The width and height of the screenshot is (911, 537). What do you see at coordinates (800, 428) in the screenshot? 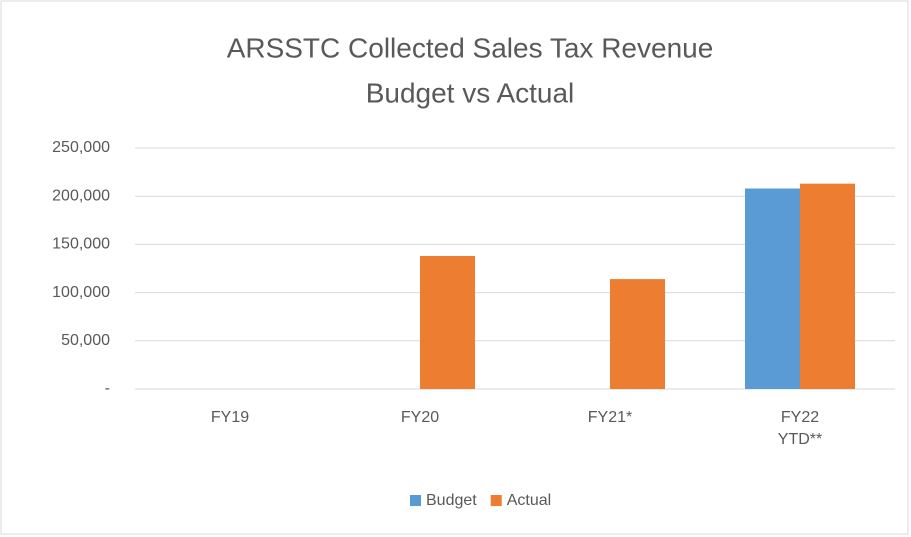
I see `x-tick-label: FY22 YTD**` at bounding box center [800, 428].